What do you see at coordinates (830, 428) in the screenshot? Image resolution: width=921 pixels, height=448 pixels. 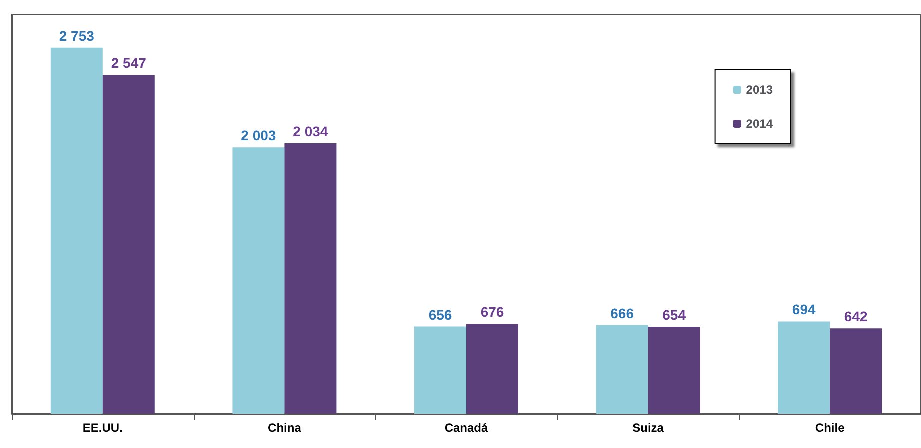 I see `x-tick-label: Chile` at bounding box center [830, 428].